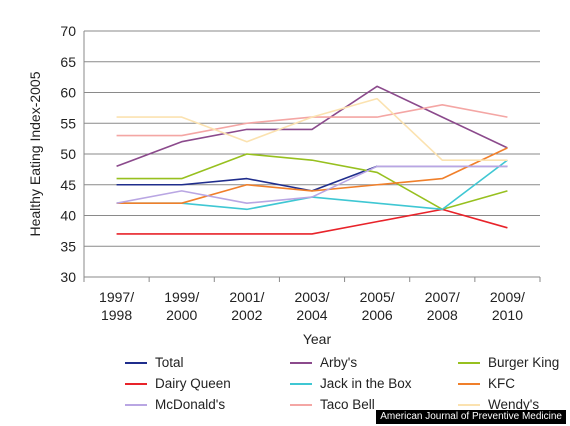  What do you see at coordinates (442, 315) in the screenshot?
I see `x-tick-label: 2008` at bounding box center [442, 315].